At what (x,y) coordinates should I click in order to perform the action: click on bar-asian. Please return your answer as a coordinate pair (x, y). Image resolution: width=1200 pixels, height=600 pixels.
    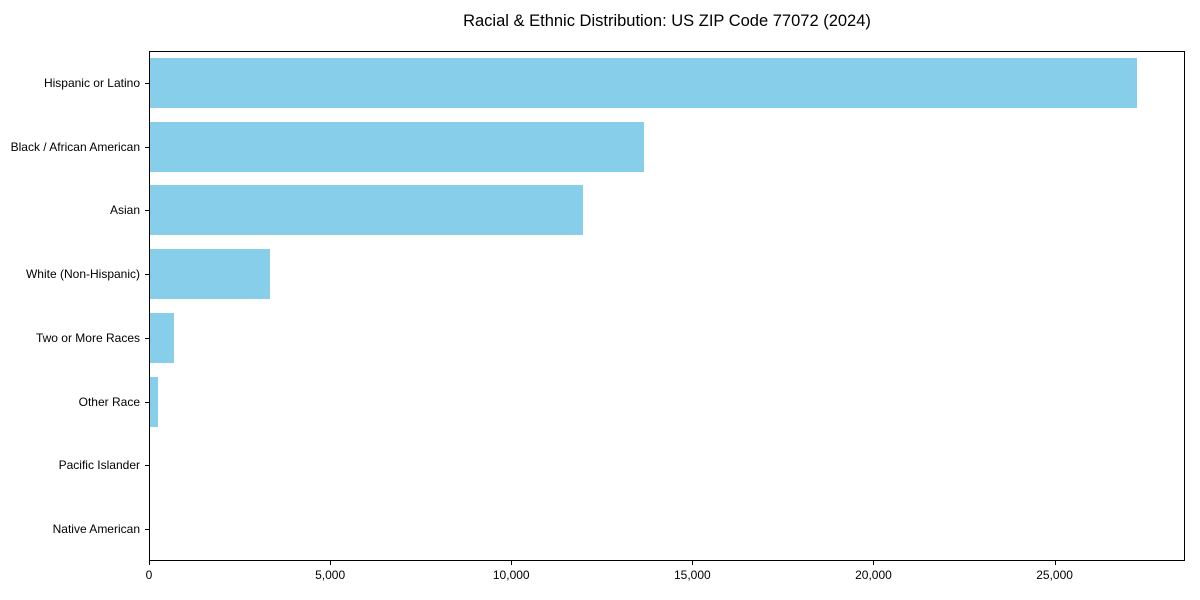
    Looking at the image, I should click on (366, 210).